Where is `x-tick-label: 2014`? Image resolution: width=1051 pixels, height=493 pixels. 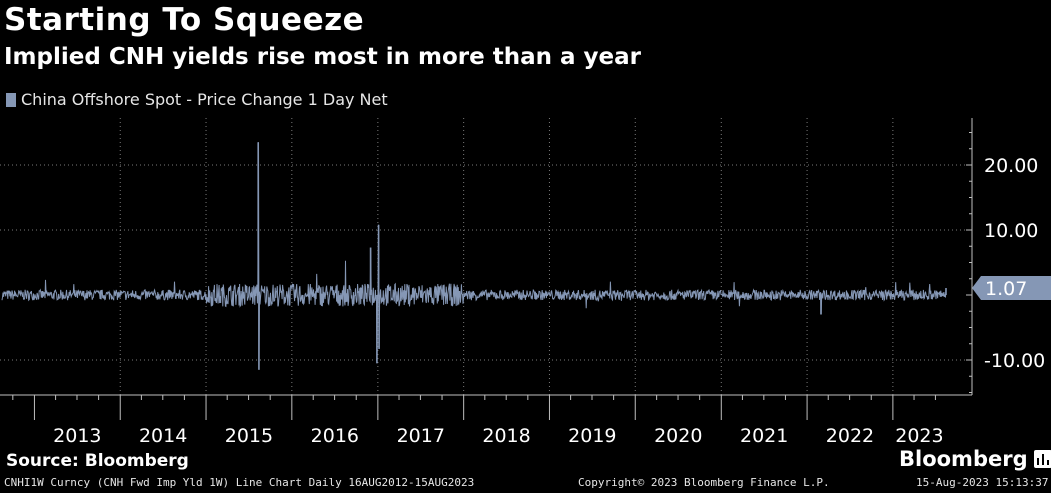 x-tick-label: 2014 is located at coordinates (163, 436).